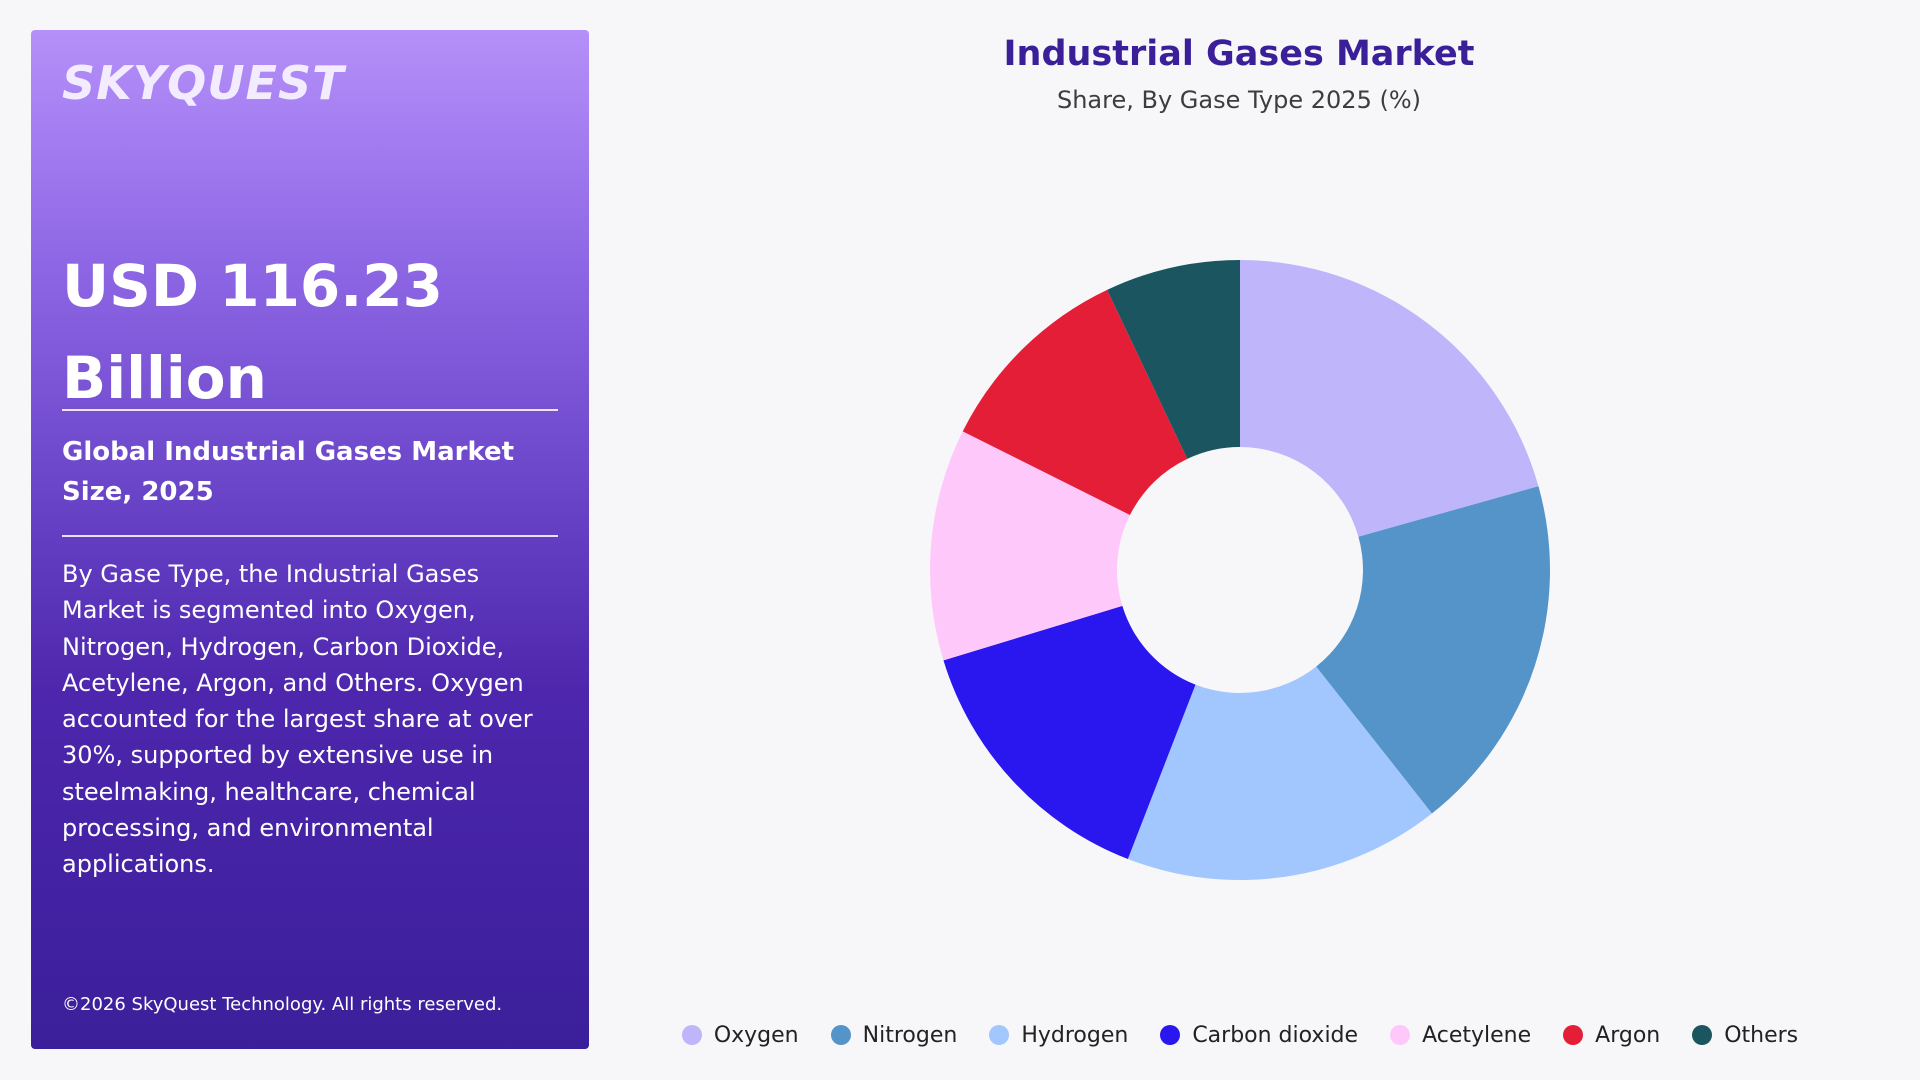 The width and height of the screenshot is (1920, 1080). Describe the element at coordinates (1477, 1035) in the screenshot. I see `legend-label-acetylene: Acetylene` at that location.